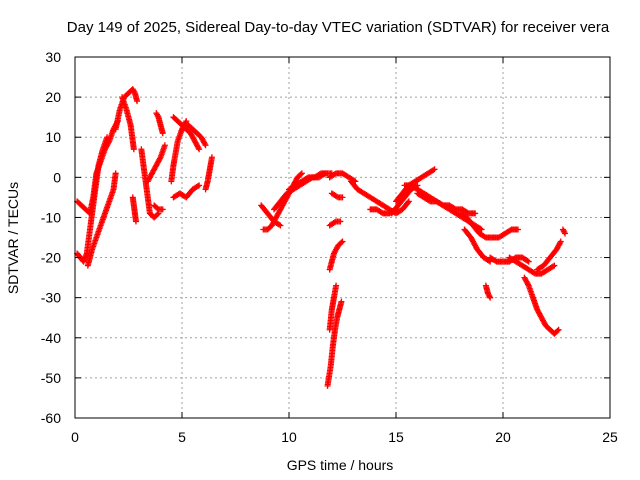 The width and height of the screenshot is (640, 480). What do you see at coordinates (53, 57) in the screenshot?
I see `y-tick-label: 30` at bounding box center [53, 57].